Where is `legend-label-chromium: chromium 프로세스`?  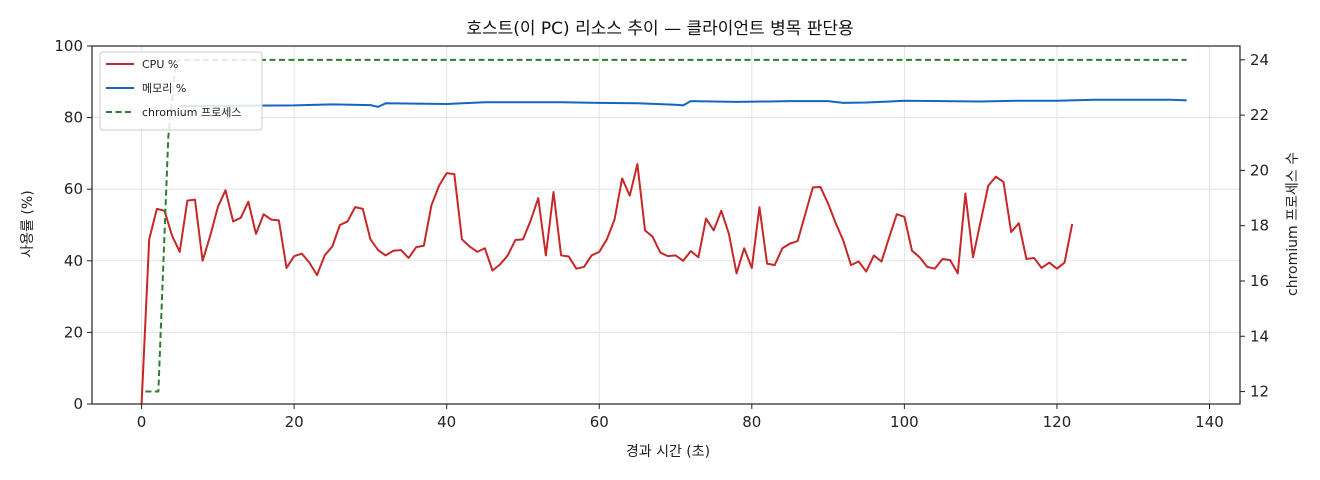 legend-label-chromium: chromium 프로세스 is located at coordinates (191, 112).